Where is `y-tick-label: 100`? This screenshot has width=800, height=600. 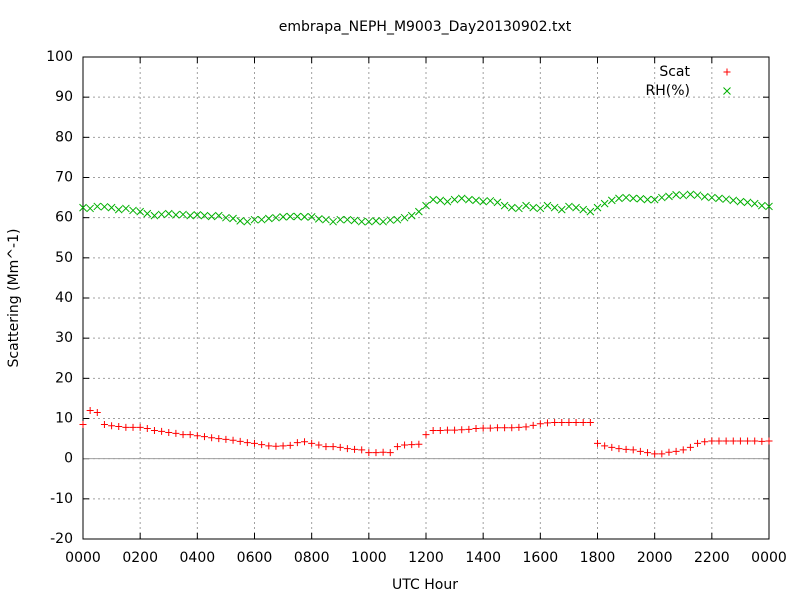 y-tick-label: 100 is located at coordinates (59, 57).